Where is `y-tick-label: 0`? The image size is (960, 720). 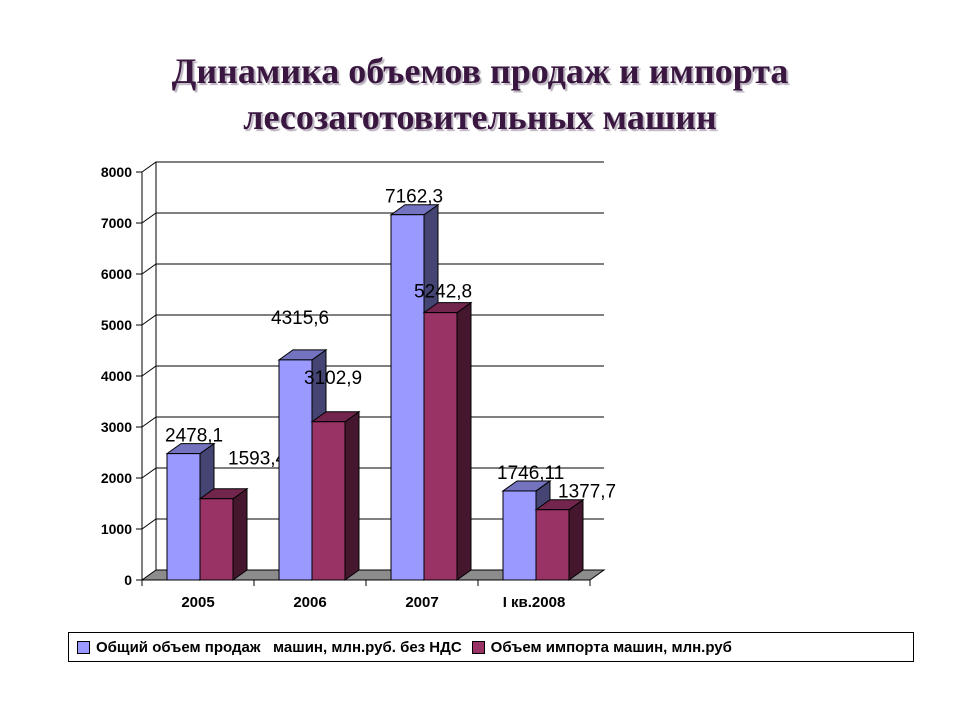
y-tick-label: 0 is located at coordinates (128, 580).